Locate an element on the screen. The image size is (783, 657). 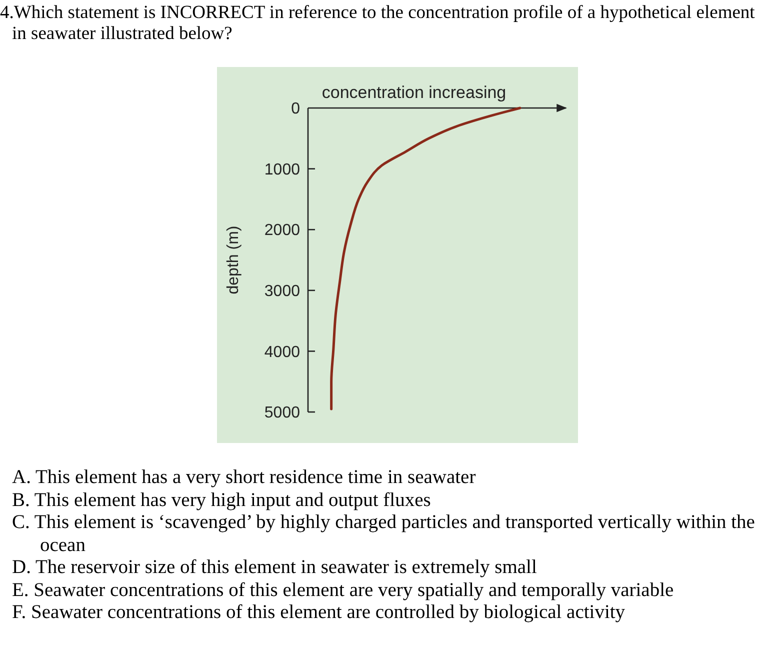
text: A. This element has a very short residence time in seawater is located at coordinates (244, 478).